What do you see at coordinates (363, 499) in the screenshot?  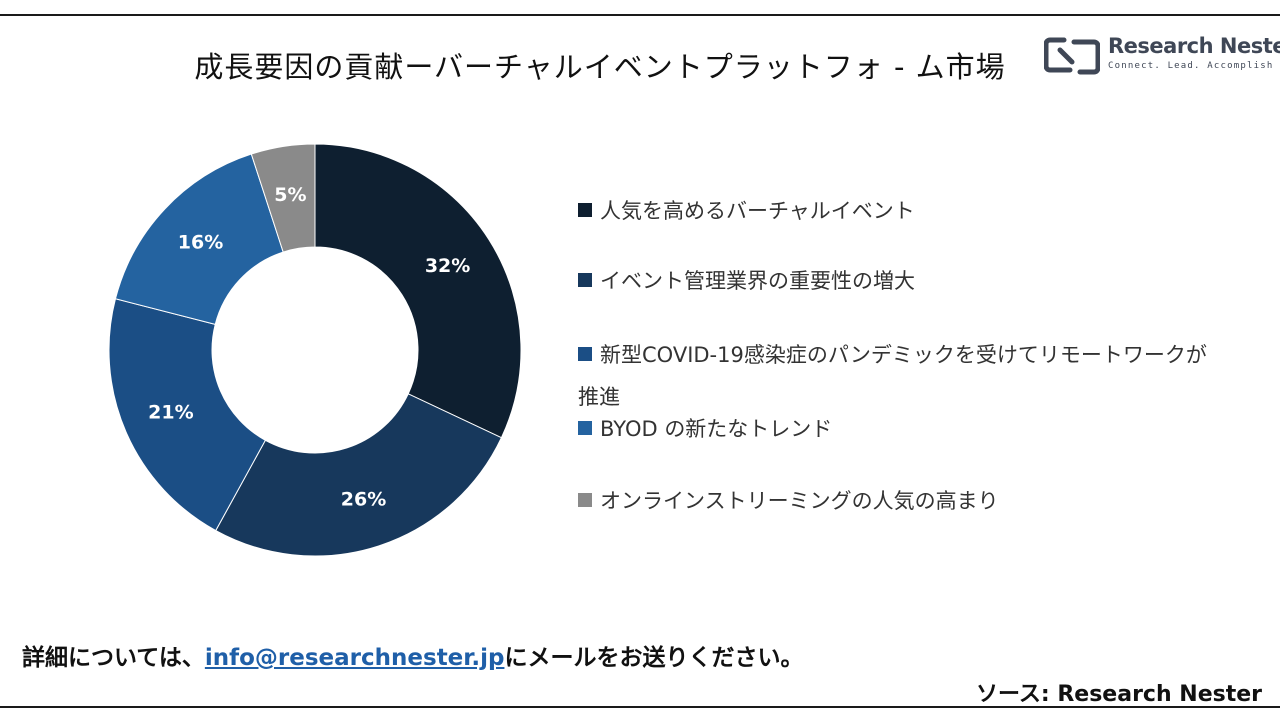 I see `slice-label-2: 26%` at bounding box center [363, 499].